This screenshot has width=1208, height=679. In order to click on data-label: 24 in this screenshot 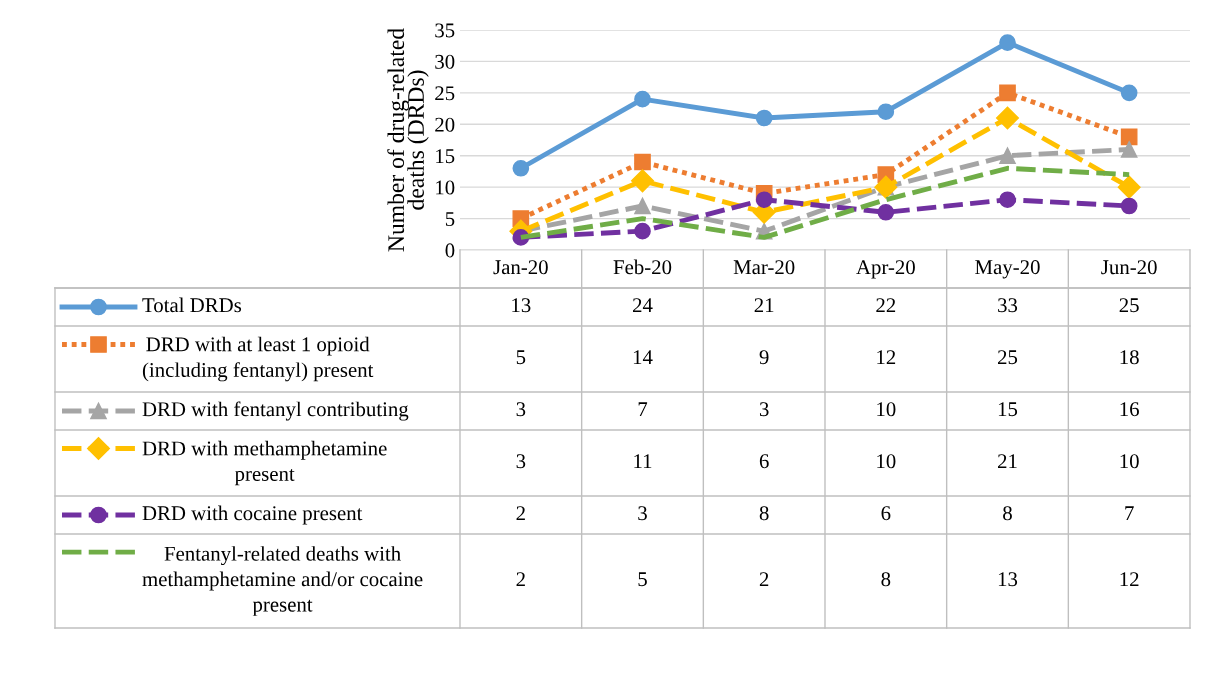, I will do `click(643, 305)`.